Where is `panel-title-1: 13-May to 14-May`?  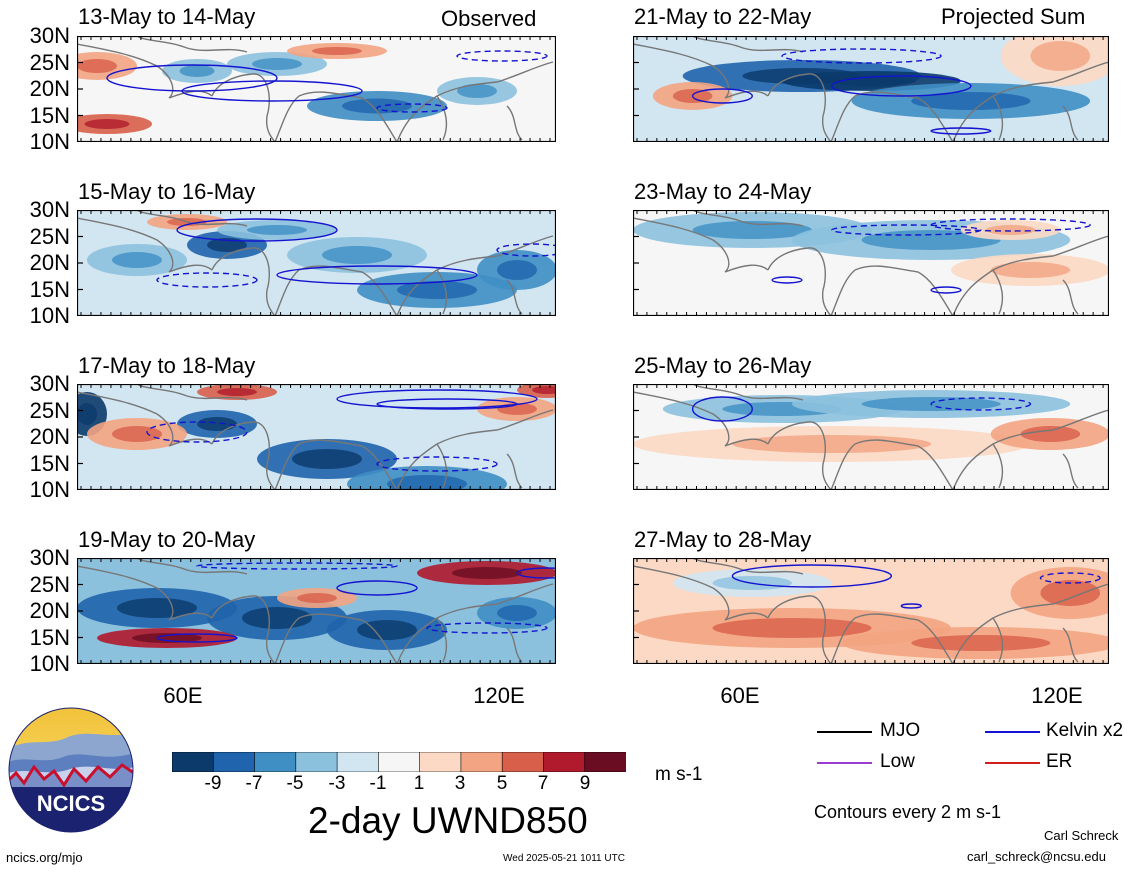
panel-title-1: 13-May to 14-May is located at coordinates (167, 16).